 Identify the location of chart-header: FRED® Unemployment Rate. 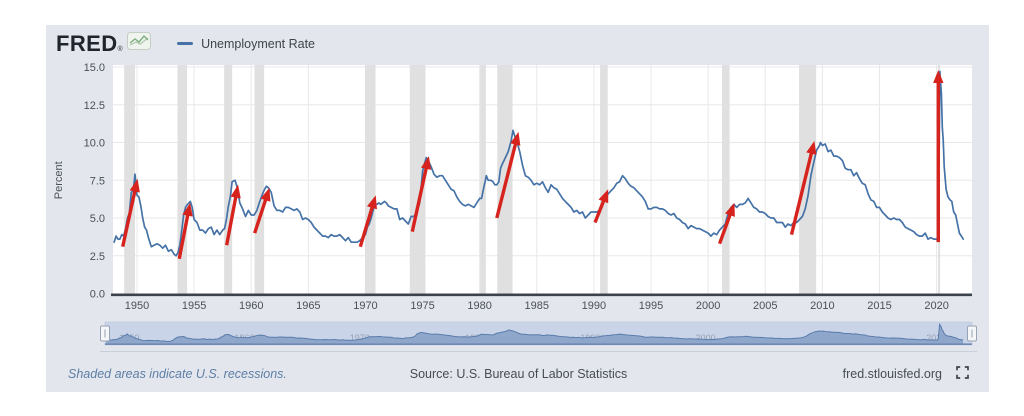
(185, 43).